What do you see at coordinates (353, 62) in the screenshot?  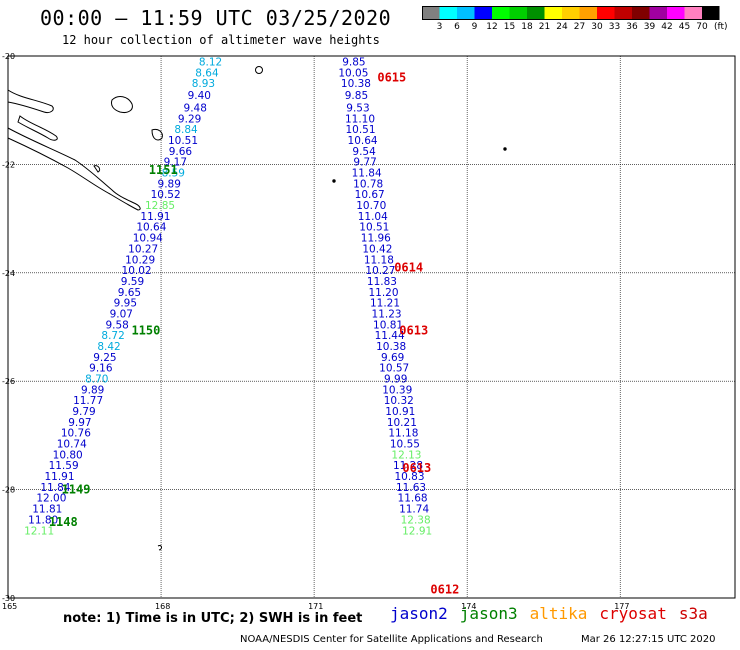 I see `wave-height-value: 9.85` at bounding box center [353, 62].